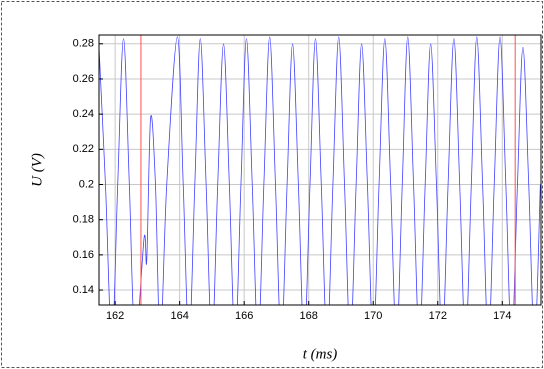 The height and width of the screenshot is (369, 544). What do you see at coordinates (83, 149) in the screenshot?
I see `y-tick-label: 0.22` at bounding box center [83, 149].